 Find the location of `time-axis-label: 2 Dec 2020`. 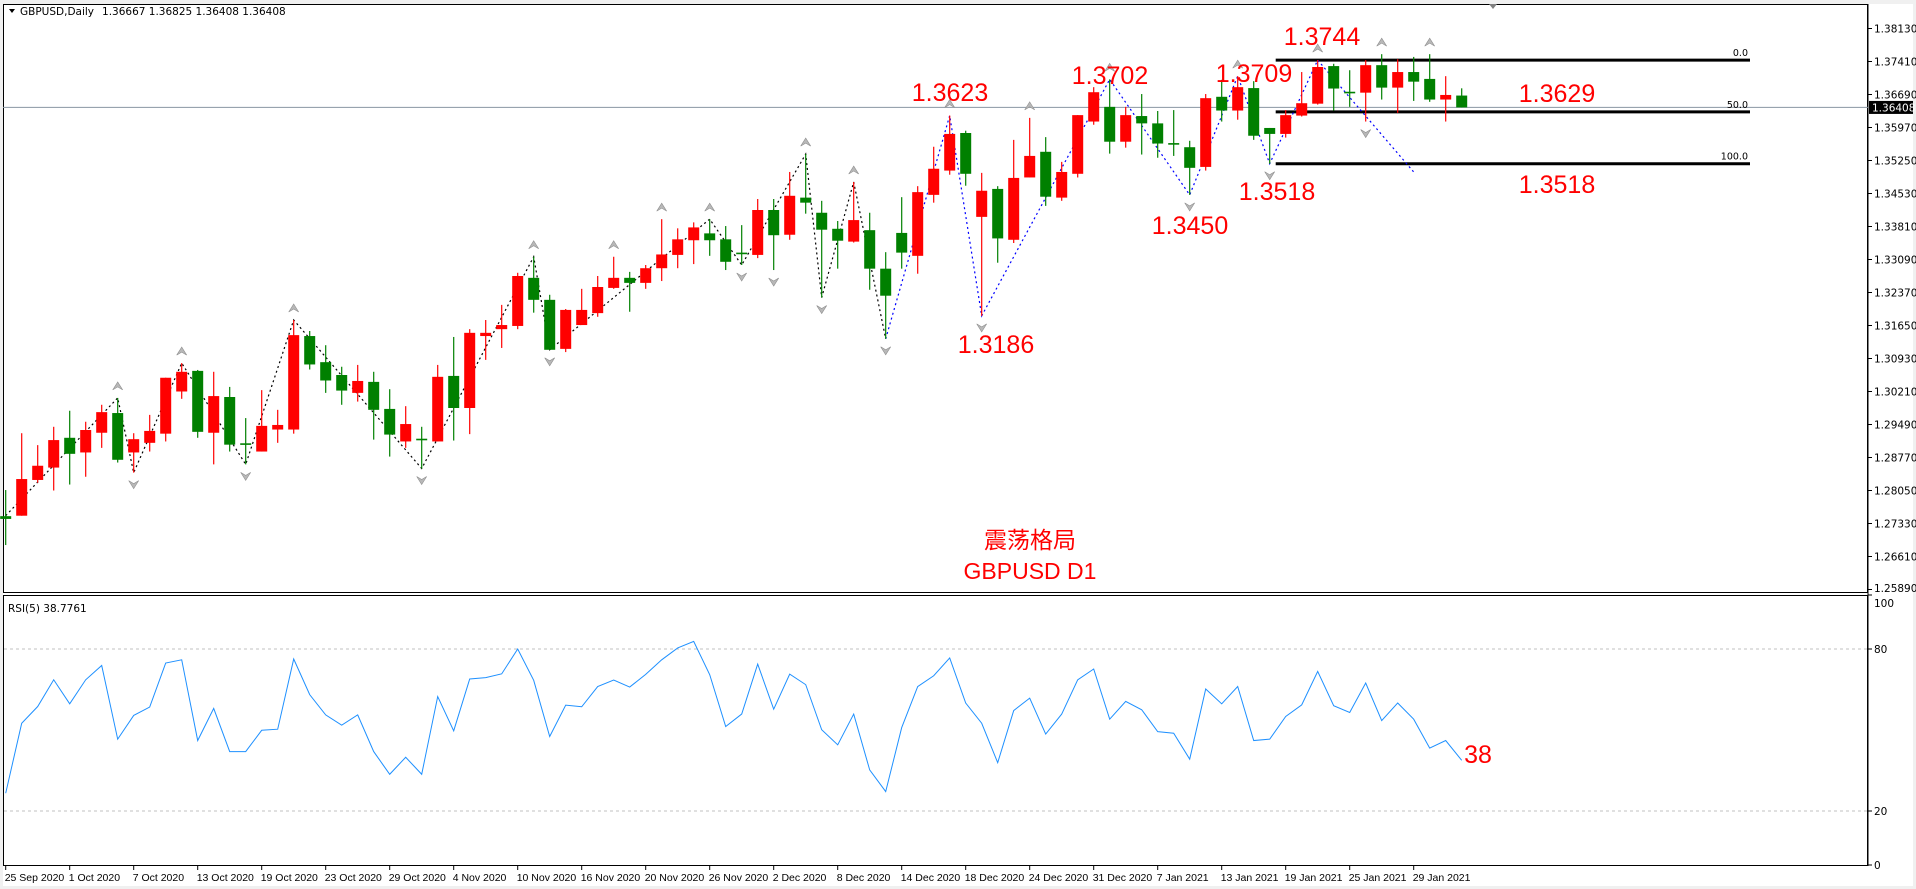

time-axis-label: 2 Dec 2020 is located at coordinates (800, 878).